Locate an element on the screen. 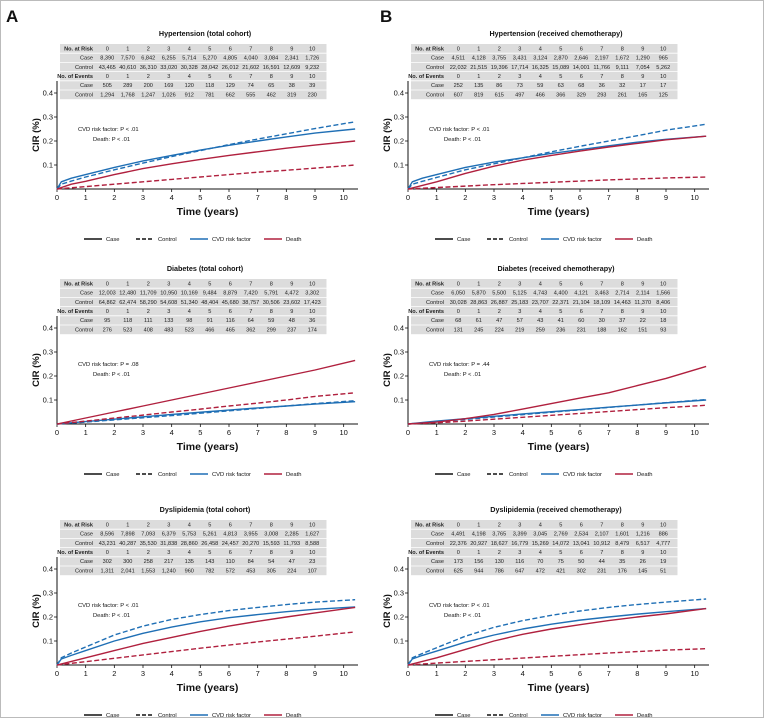 Image resolution: width=764 pixels, height=718 pixels. legend-cvd-risk-factor-label: CVD risk factor is located at coordinates (231, 240).